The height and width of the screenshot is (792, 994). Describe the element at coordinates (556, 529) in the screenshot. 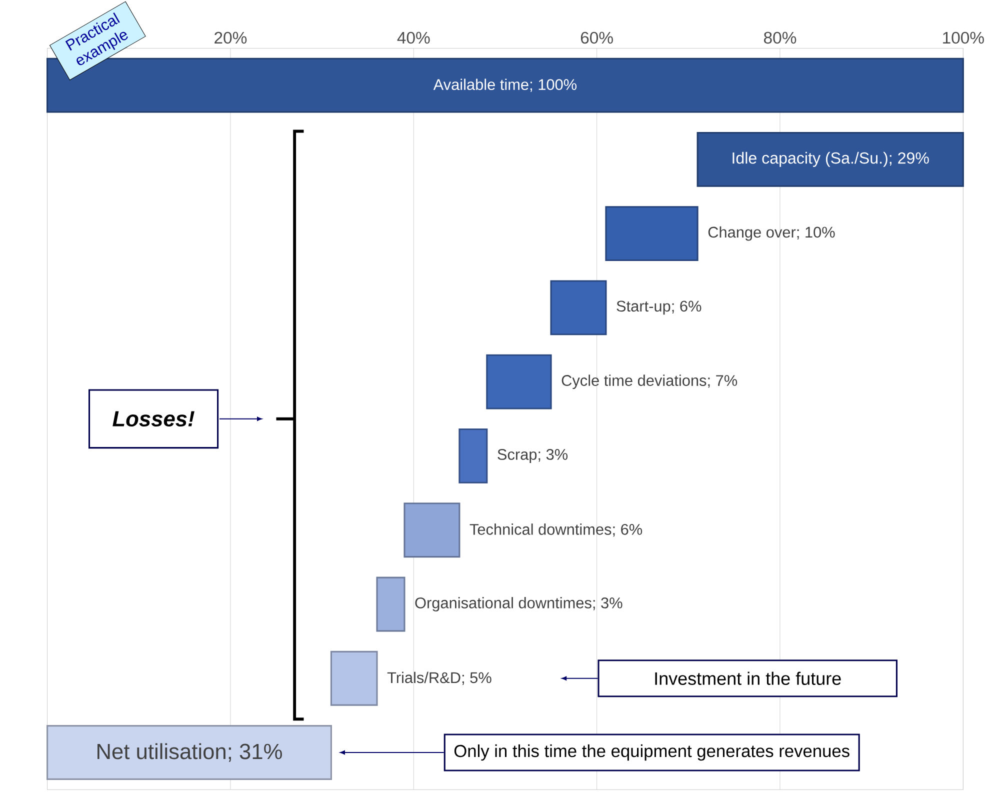

I see `data-label: Technical downtimes; 6%` at that location.